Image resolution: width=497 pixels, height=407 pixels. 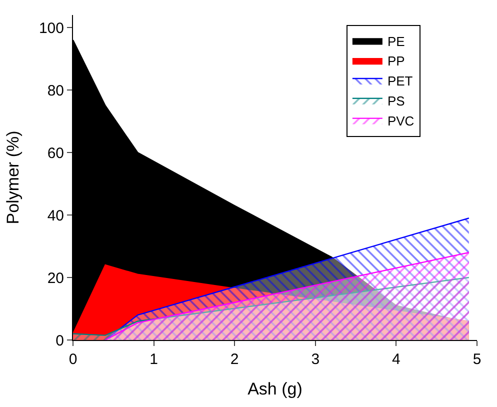 What do you see at coordinates (396, 41) in the screenshot?
I see `legend-label: PE` at bounding box center [396, 41].